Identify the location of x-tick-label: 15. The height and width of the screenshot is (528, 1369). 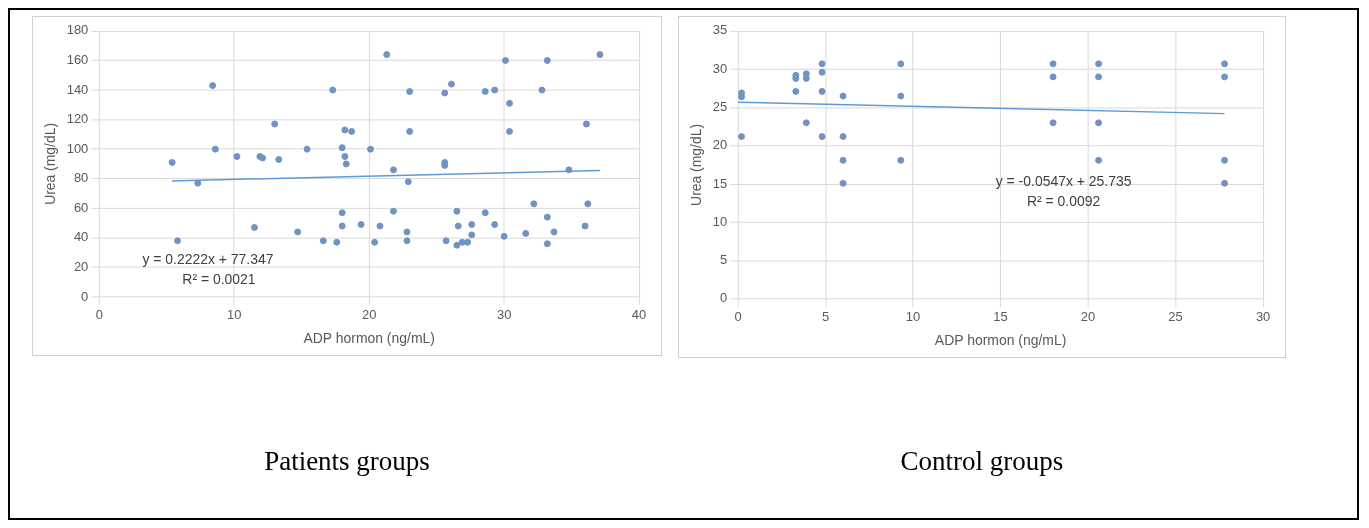
(1000, 317).